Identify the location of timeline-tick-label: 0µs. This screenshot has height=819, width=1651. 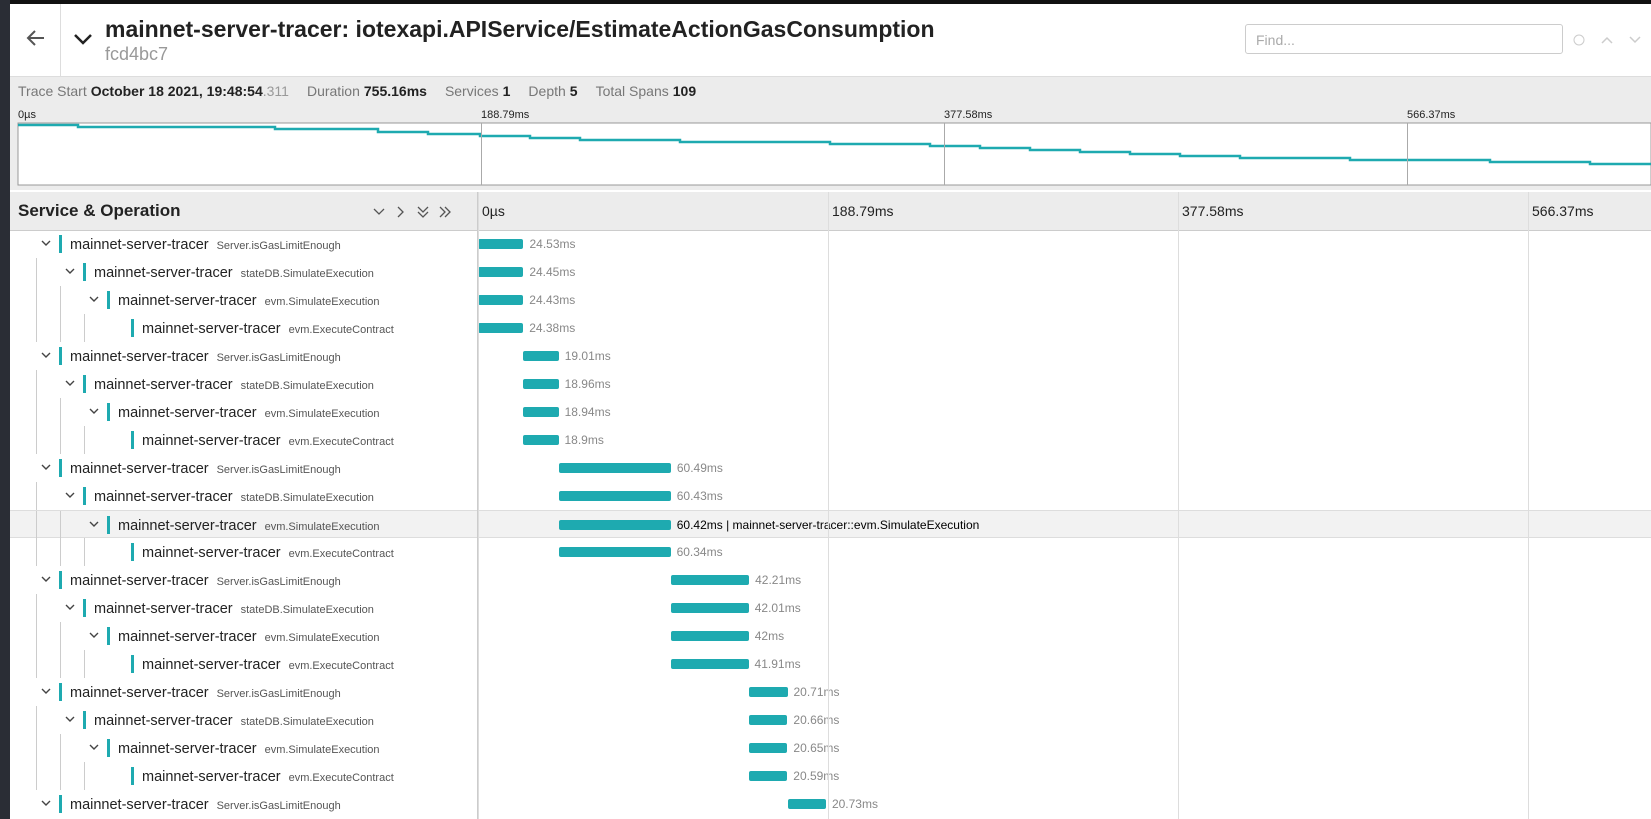
(493, 211).